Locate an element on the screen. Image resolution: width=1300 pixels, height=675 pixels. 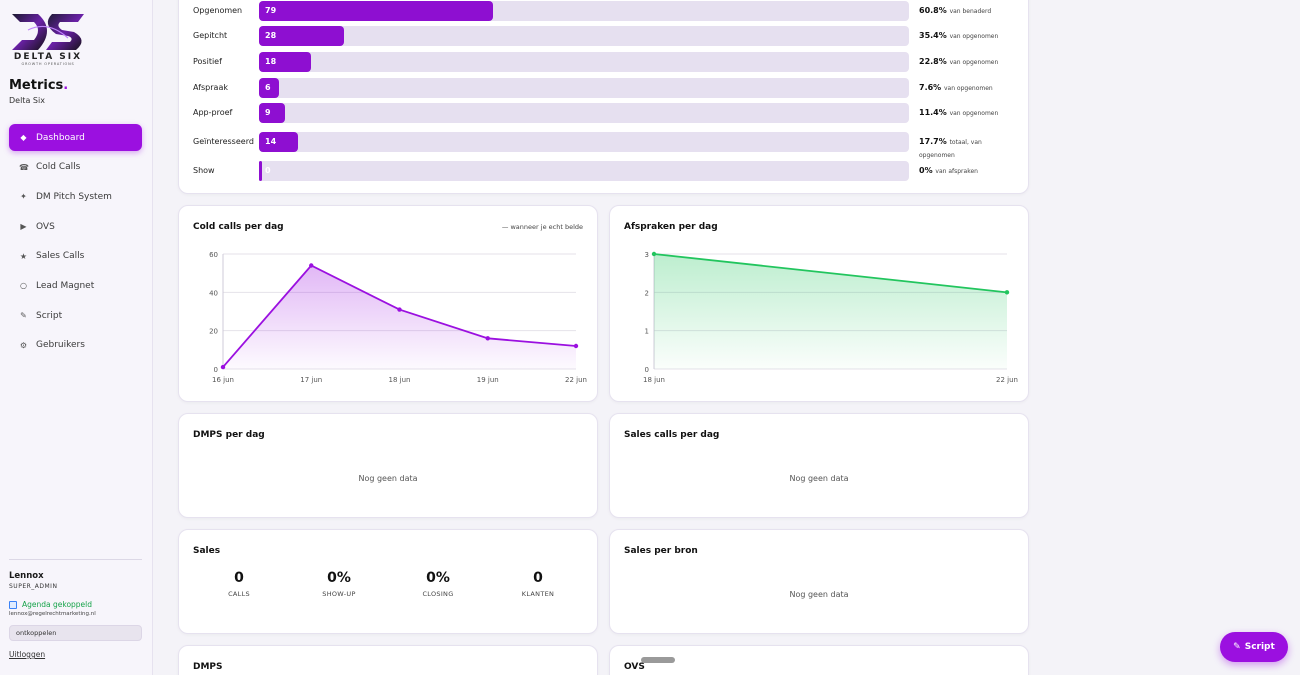
user-role: SUPER_ADMIN is located at coordinates (33, 586).